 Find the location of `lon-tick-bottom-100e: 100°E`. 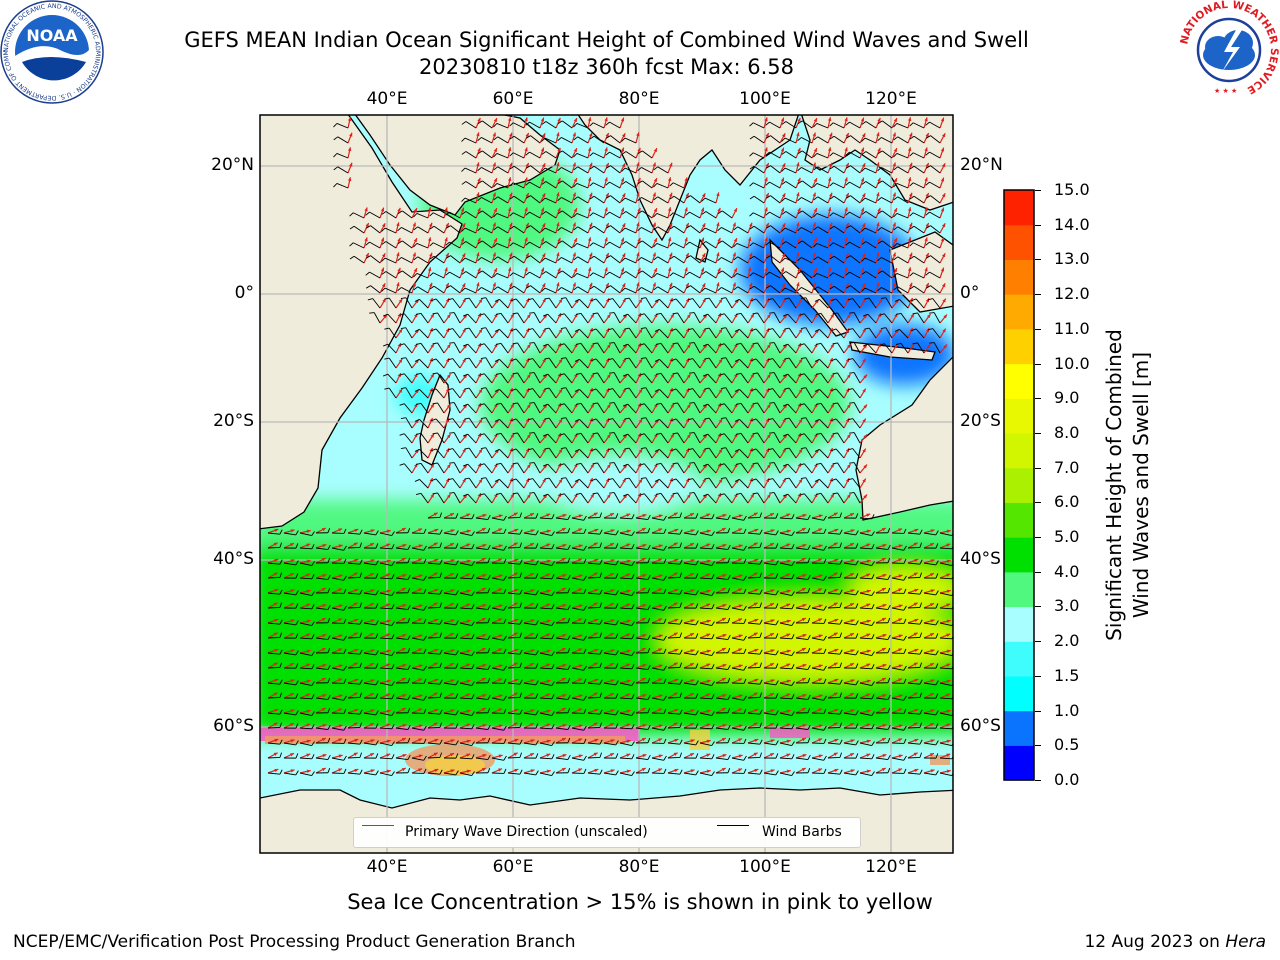

lon-tick-bottom-100e: 100°E is located at coordinates (765, 867).